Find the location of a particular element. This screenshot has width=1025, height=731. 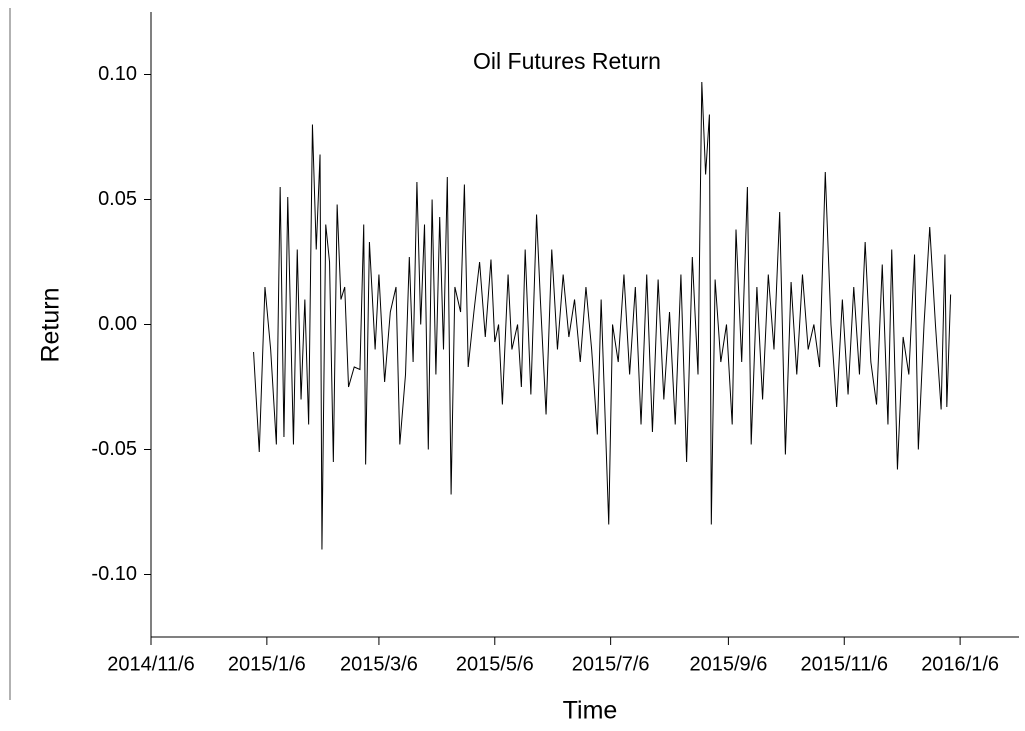

y-tick-label: 0.05 is located at coordinates (117, 199).